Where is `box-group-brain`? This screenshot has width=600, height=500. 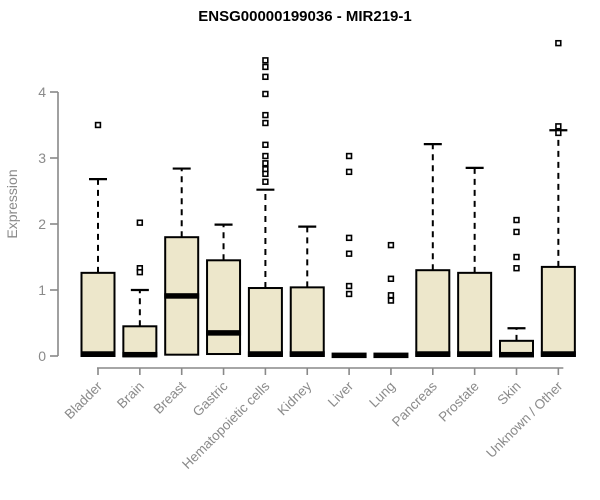
box-group-brain is located at coordinates (140, 288).